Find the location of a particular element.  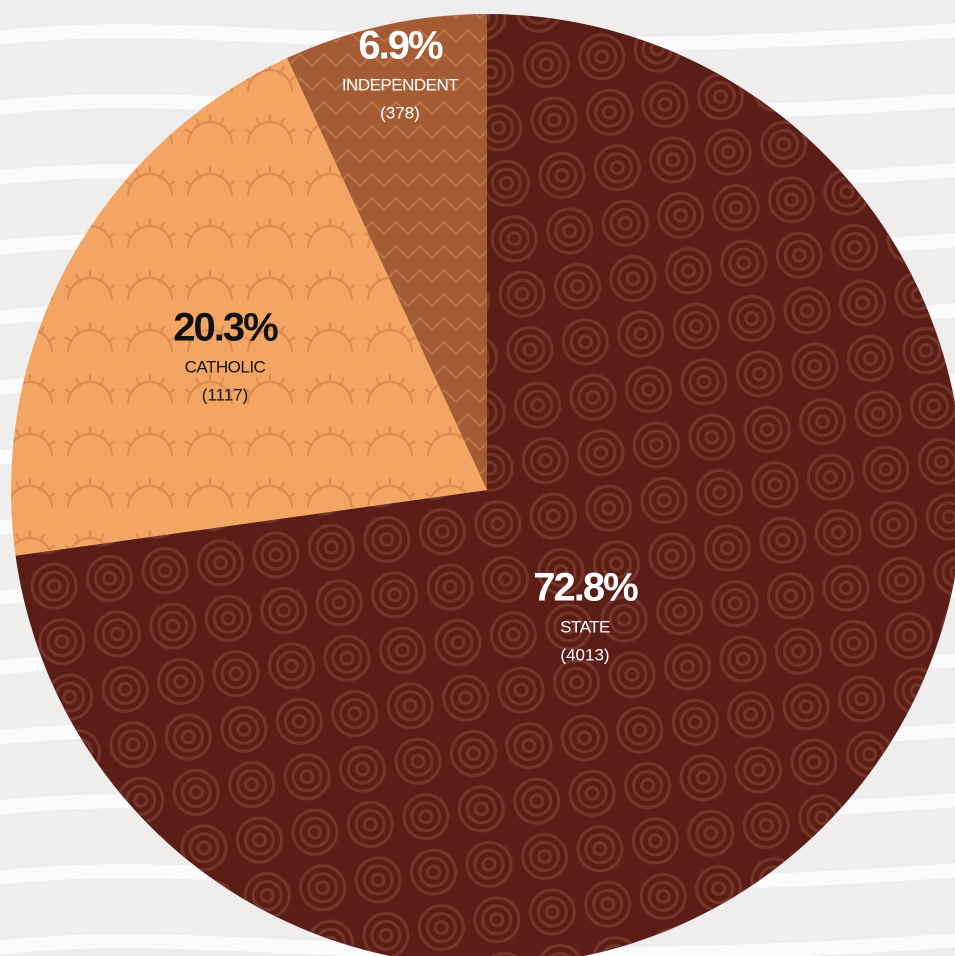

slice-pattern is located at coordinates (387, 252).